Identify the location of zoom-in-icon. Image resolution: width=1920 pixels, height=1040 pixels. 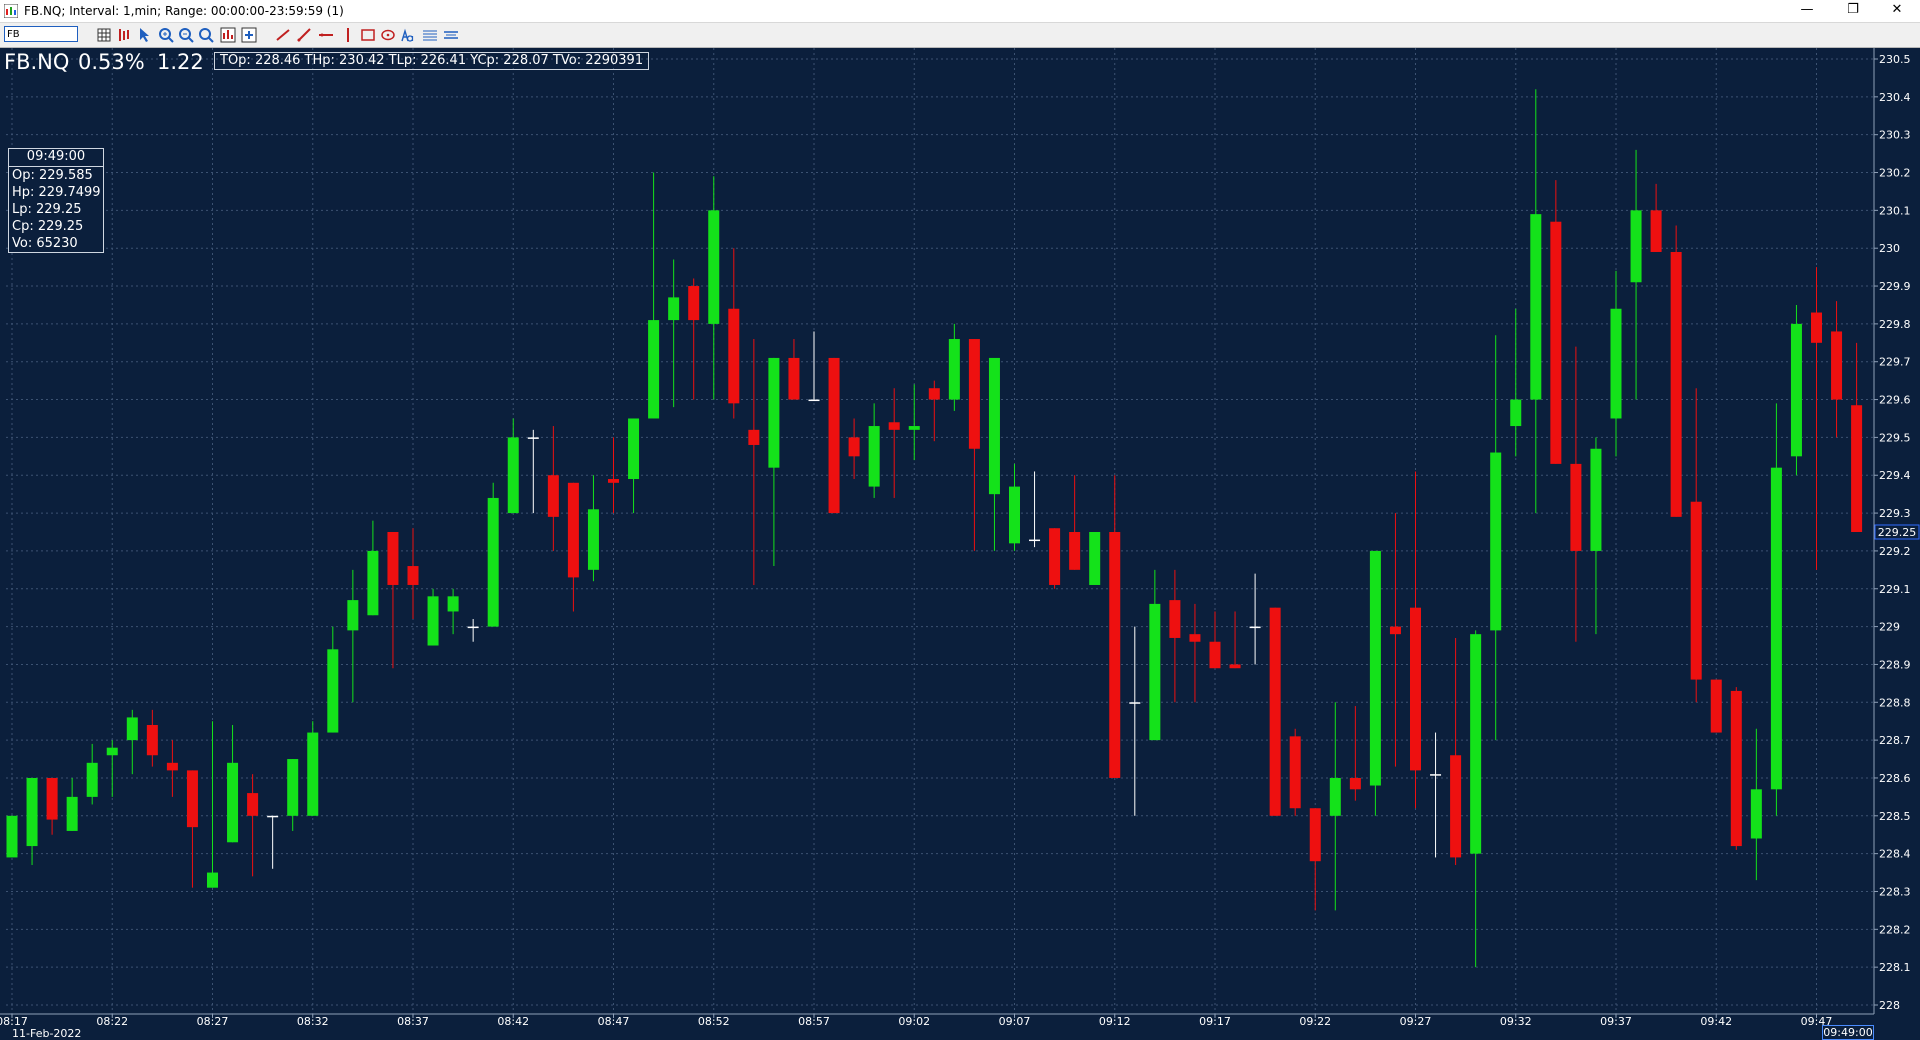
(166, 35).